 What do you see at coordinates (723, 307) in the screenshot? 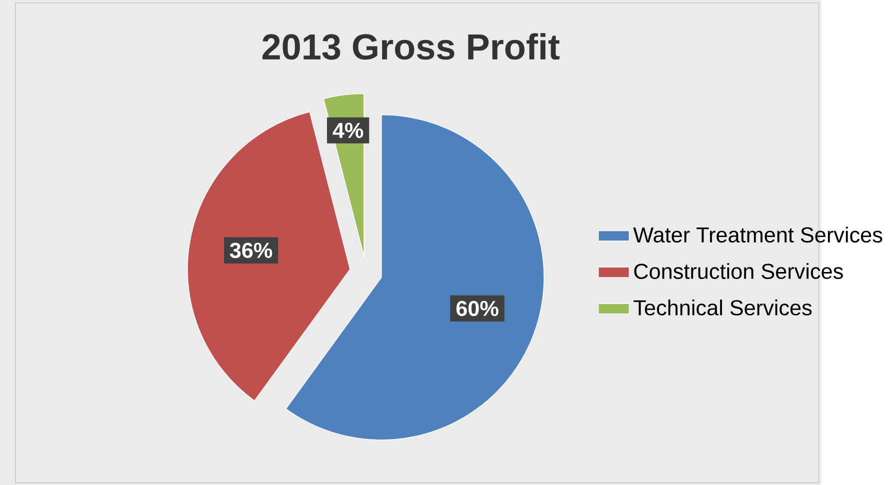
I see `legend-label: Technical Services` at bounding box center [723, 307].